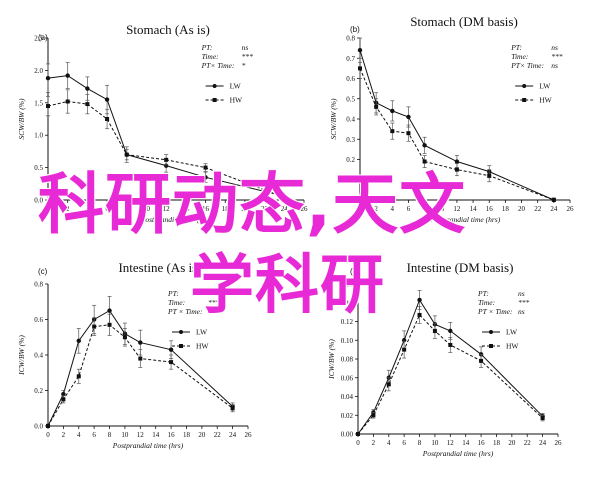 This screenshot has height=483, width=600. What do you see at coordinates (305, 209) in the screenshot?
I see `x-tick-label: 26` at bounding box center [305, 209].